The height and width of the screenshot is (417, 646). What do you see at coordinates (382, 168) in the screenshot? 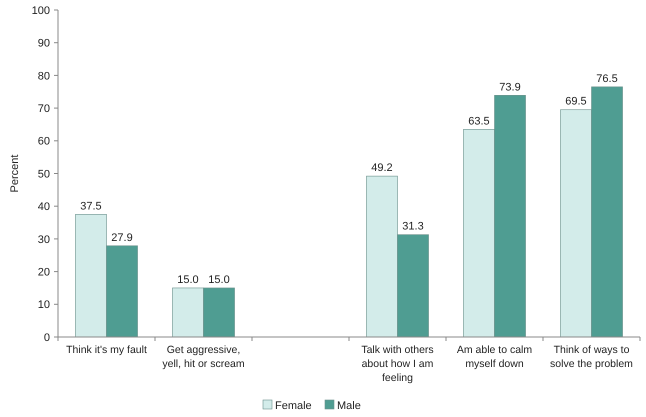
I see `data-label: 49.2` at bounding box center [382, 168].